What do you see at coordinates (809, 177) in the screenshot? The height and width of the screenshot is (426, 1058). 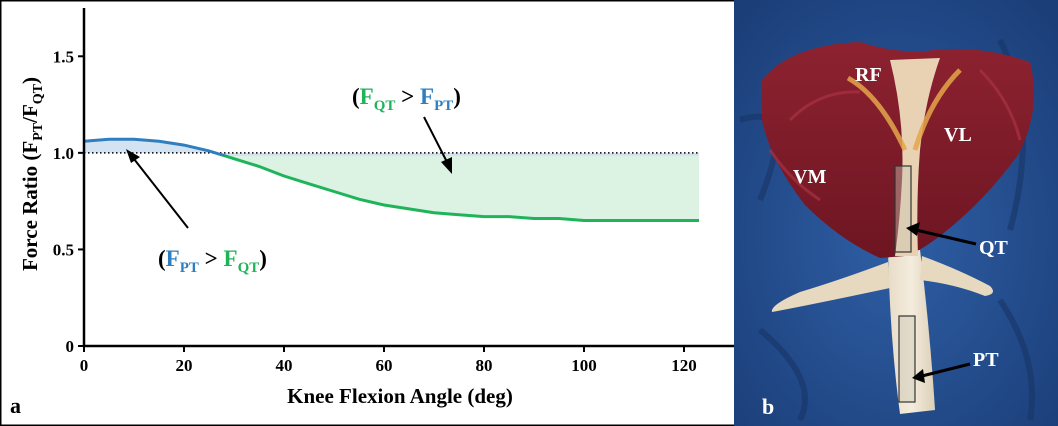 I see `label-vm: VM` at bounding box center [809, 177].